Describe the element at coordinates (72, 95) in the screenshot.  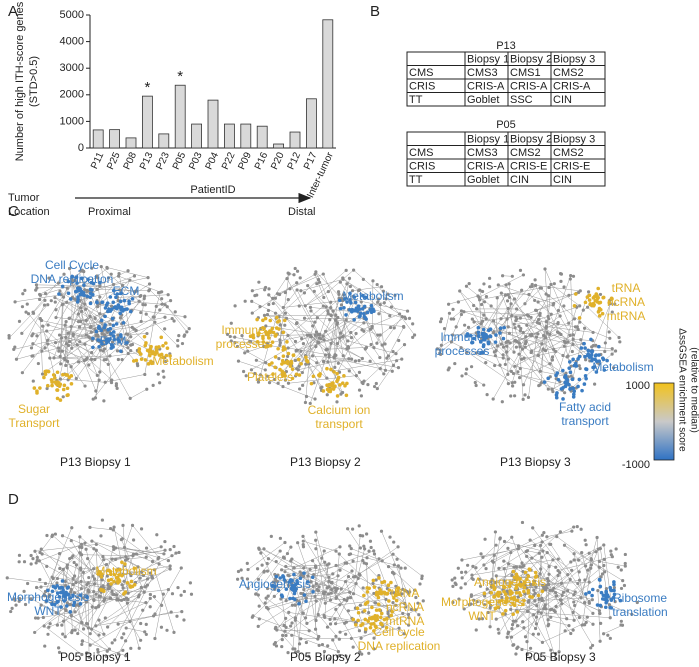
I see `y-tick-label: 2000` at that location.